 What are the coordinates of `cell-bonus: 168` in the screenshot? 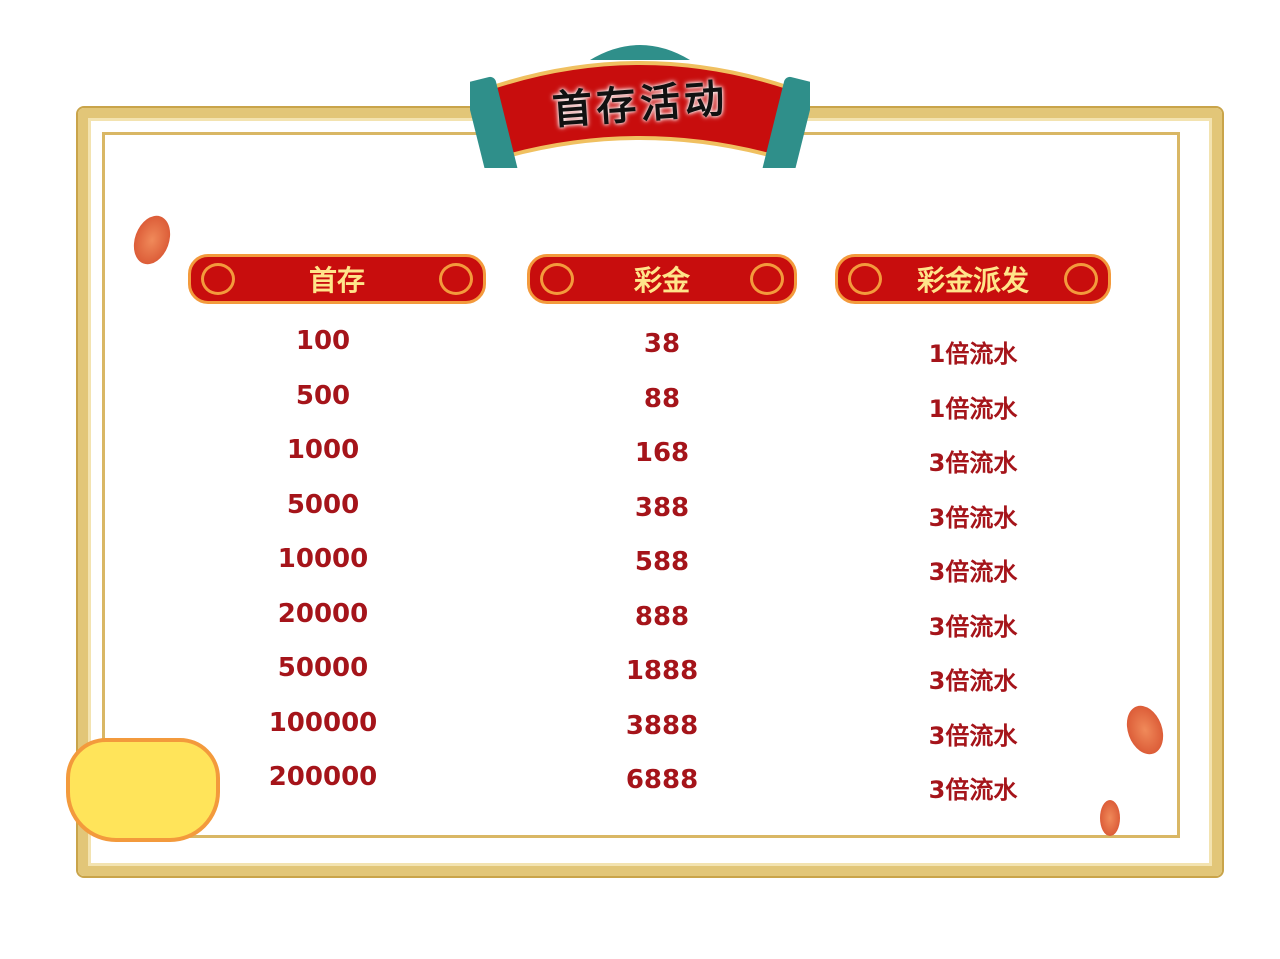 It's located at (662, 453).